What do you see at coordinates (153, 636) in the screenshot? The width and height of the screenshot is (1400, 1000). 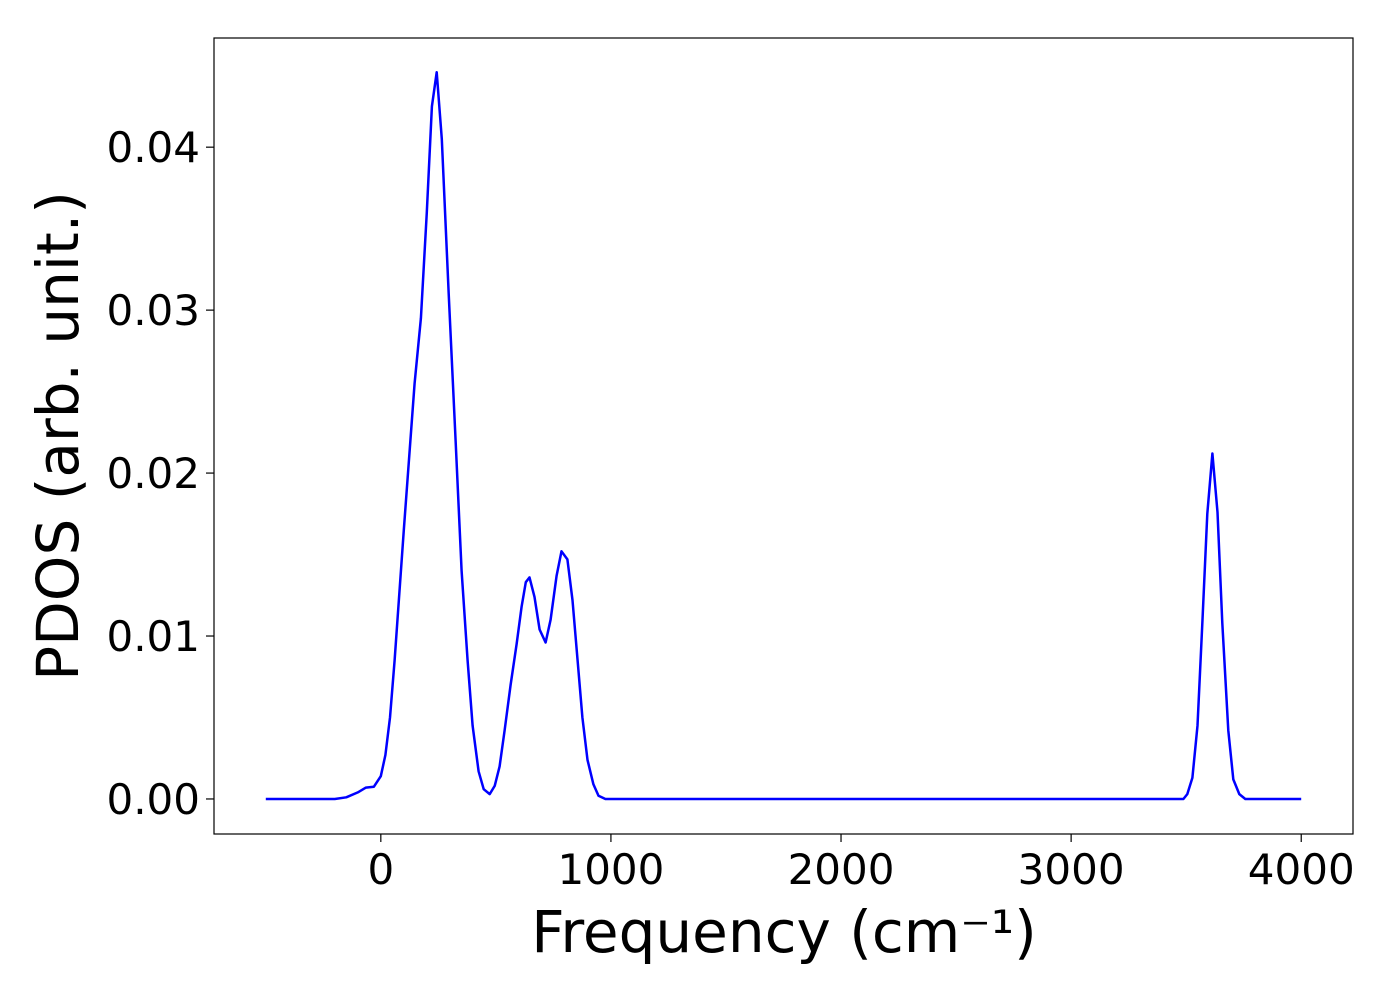 I see `y-tick-label: 0.01` at bounding box center [153, 636].